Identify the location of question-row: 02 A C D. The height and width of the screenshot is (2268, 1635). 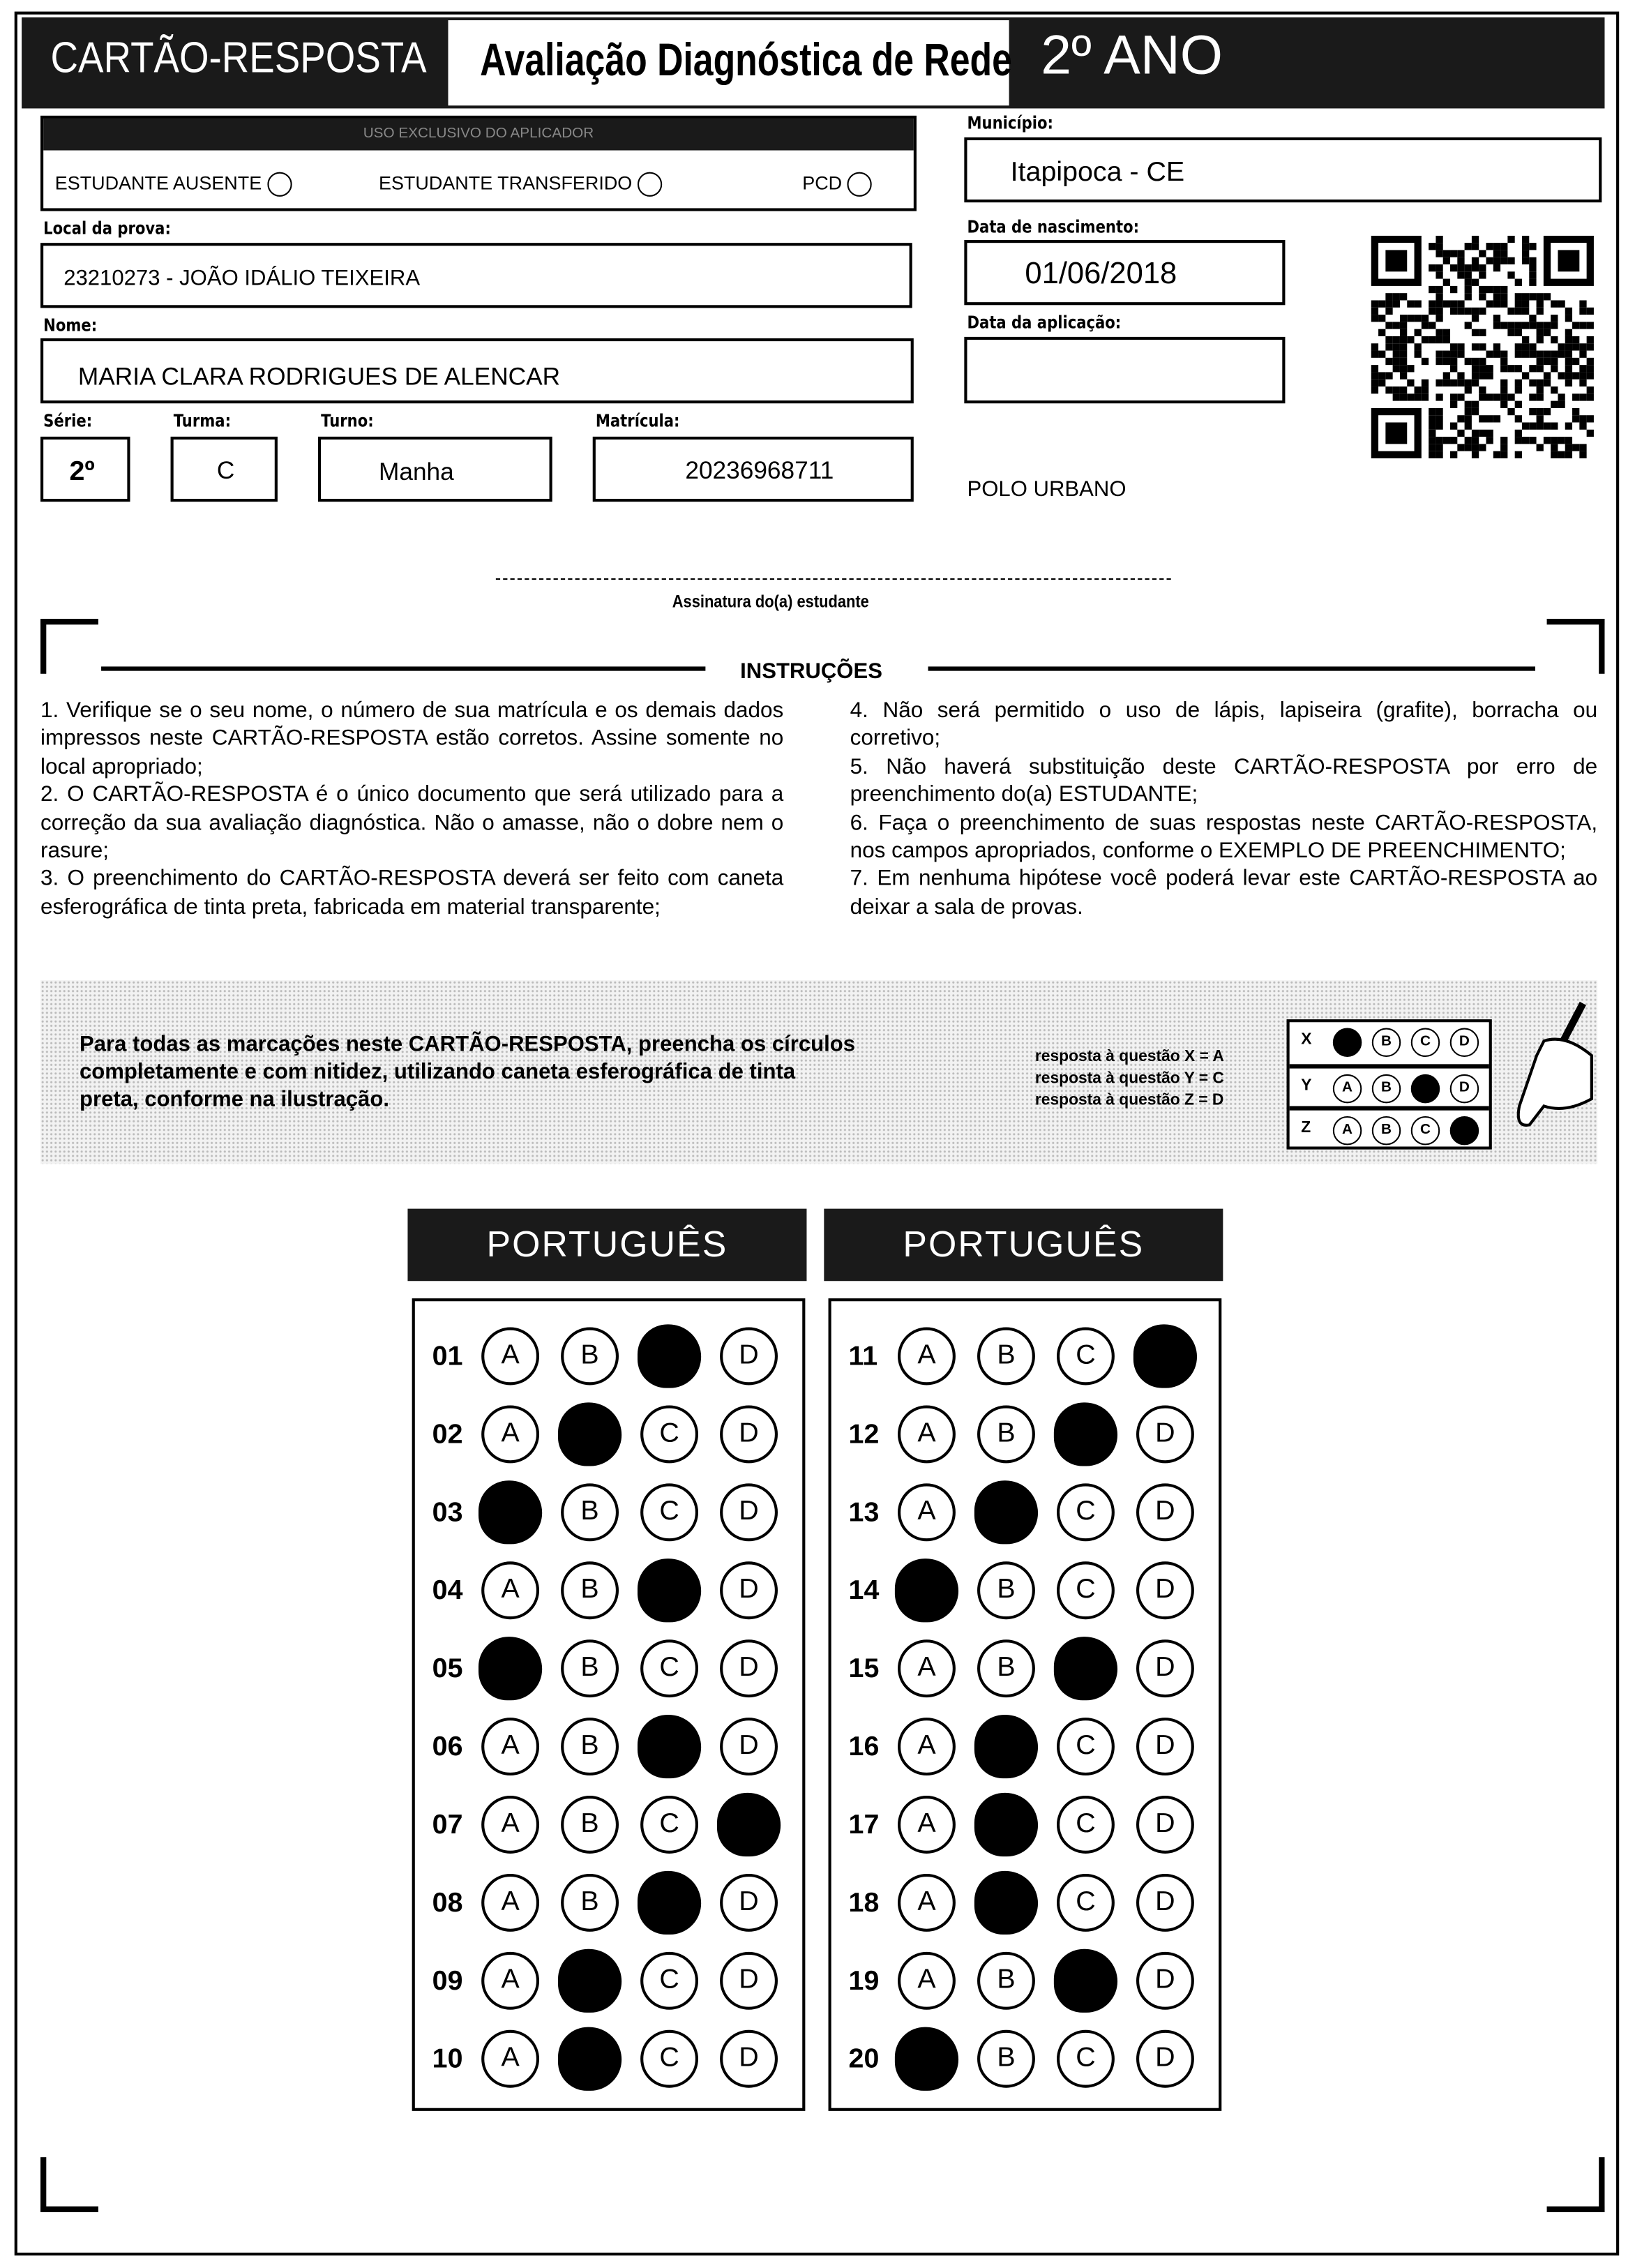
(608, 1434).